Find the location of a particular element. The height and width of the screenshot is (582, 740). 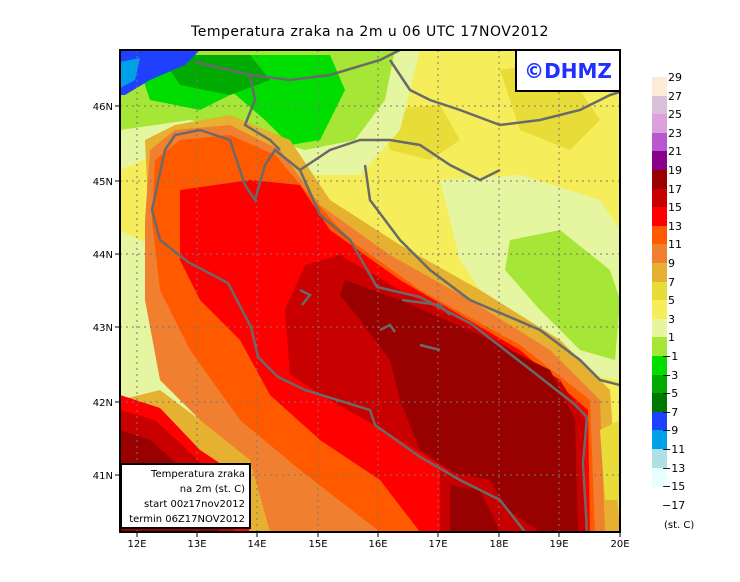

legend-label: −9 is located at coordinates (670, 431).